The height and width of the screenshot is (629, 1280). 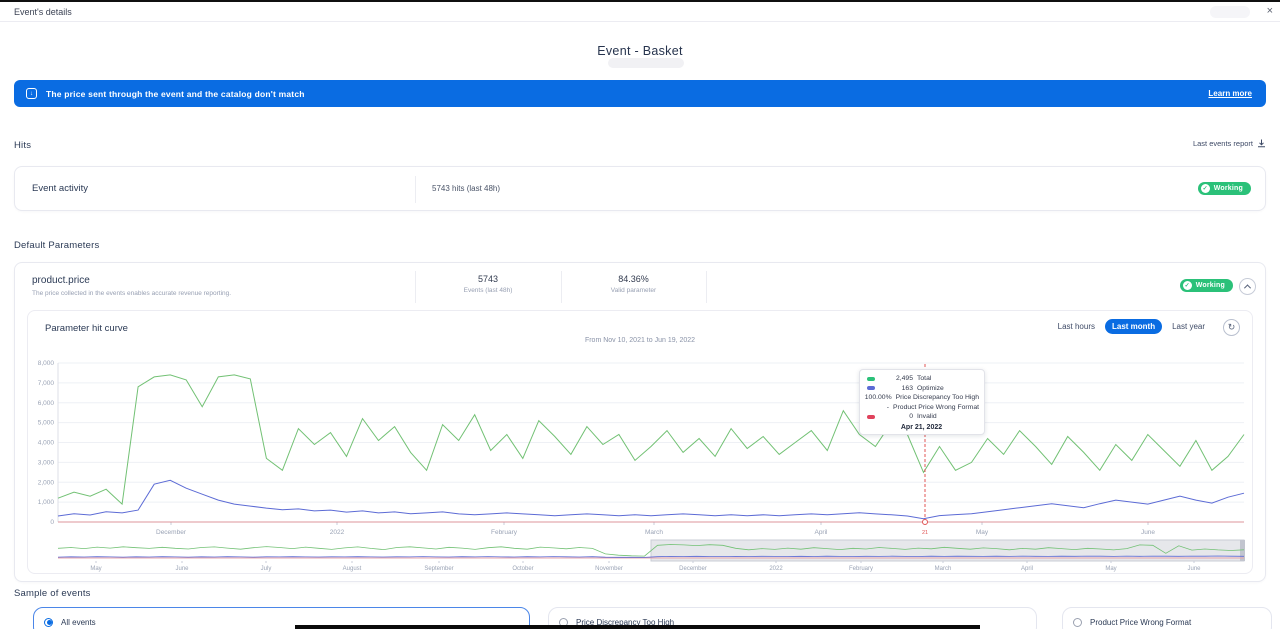 What do you see at coordinates (182, 569) in the screenshot?
I see `mini-axis-label: June` at bounding box center [182, 569].